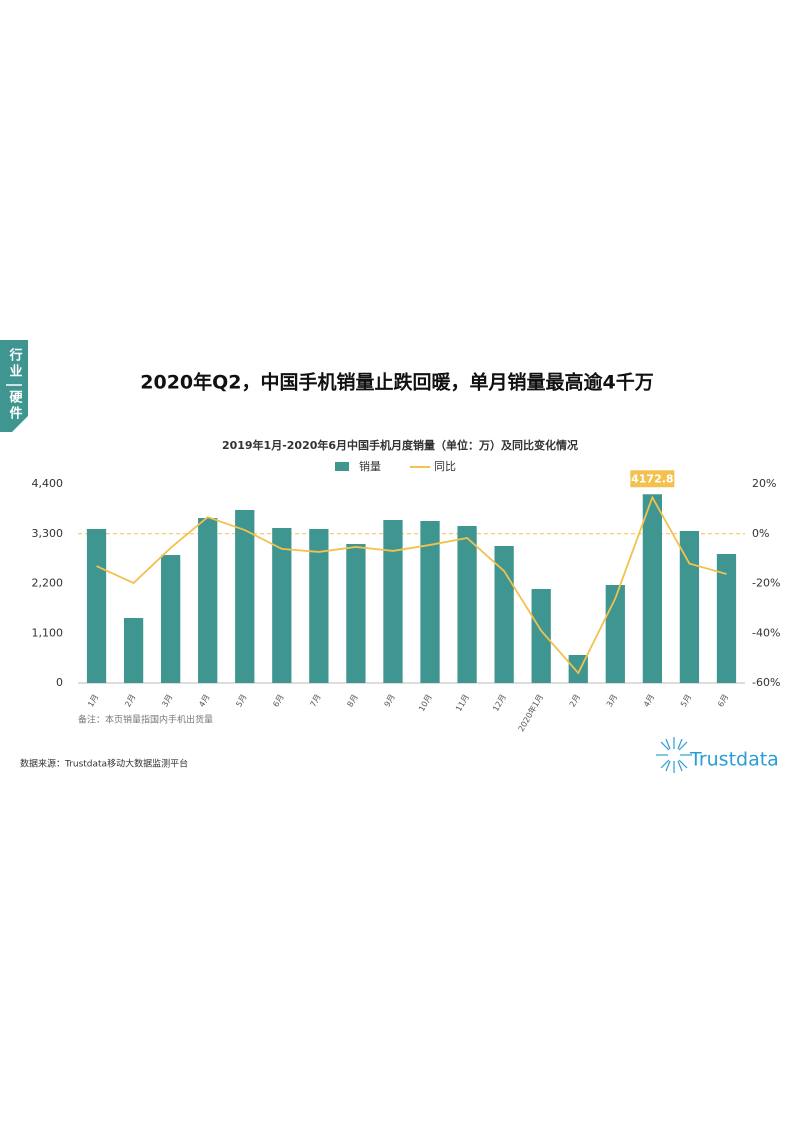 The width and height of the screenshot is (794, 1123). What do you see at coordinates (674, 755) in the screenshot?
I see `logo` at bounding box center [674, 755].